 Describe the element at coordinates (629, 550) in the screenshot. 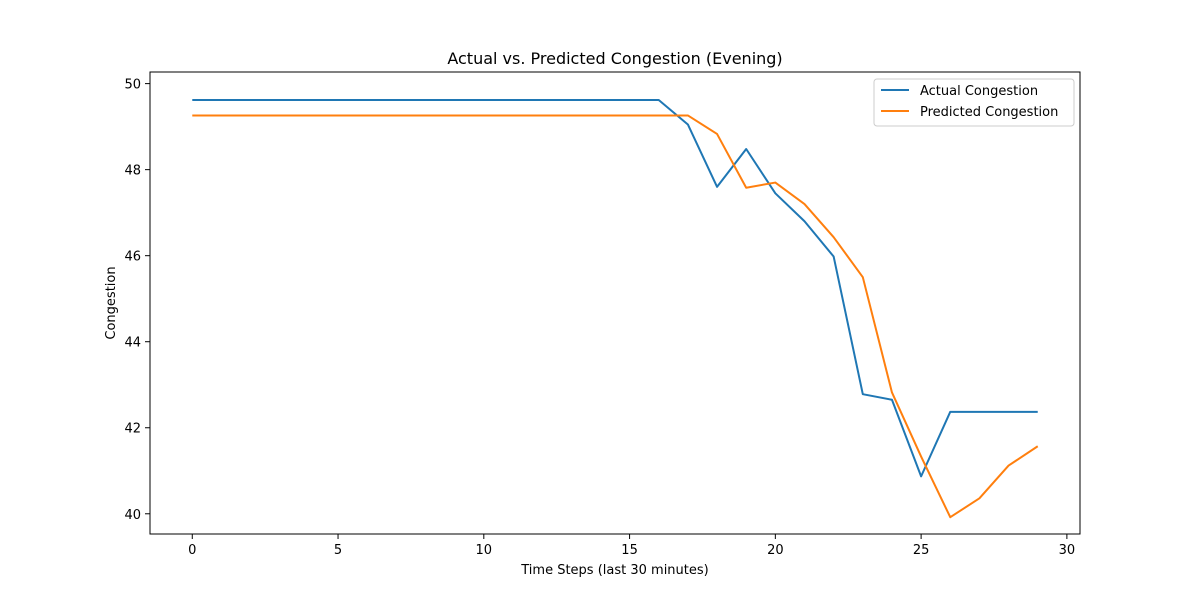

I see `x-tick-label: 15` at that location.